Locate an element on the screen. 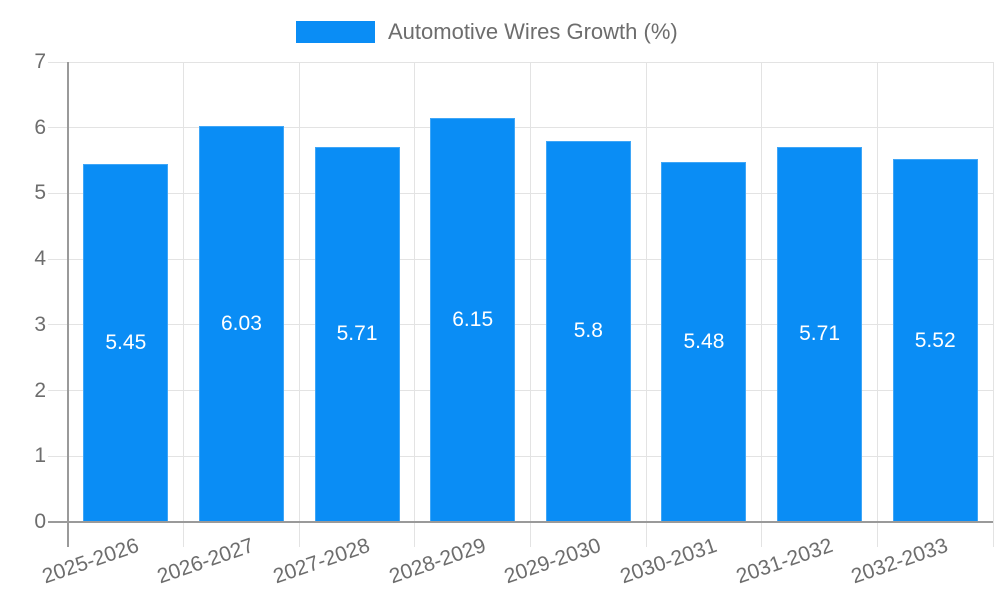 This screenshot has width=1000, height=600. y-tick-label: 1 is located at coordinates (40, 456).